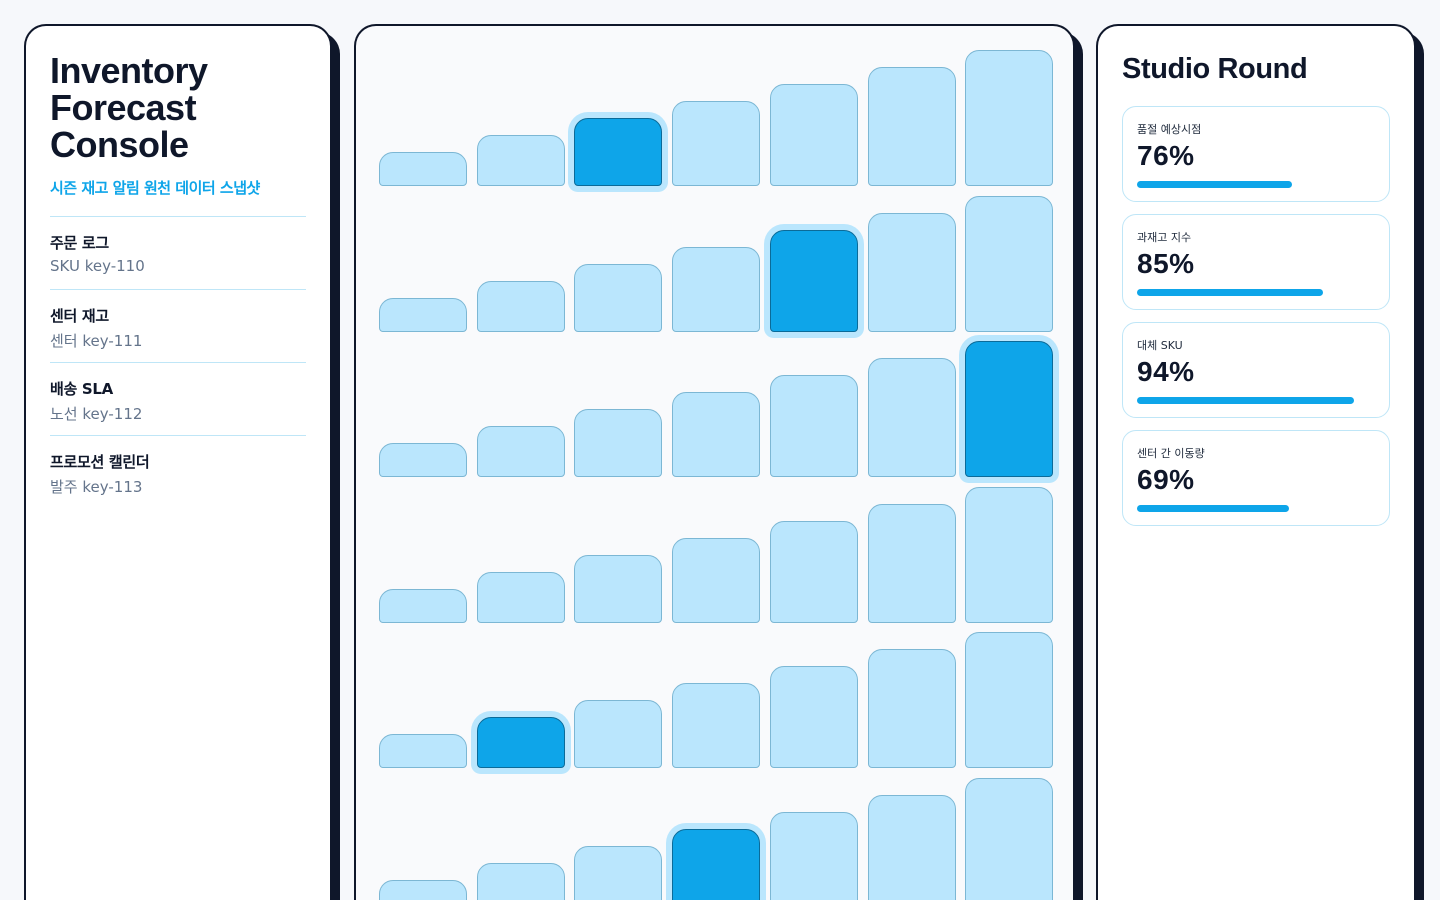 Image resolution: width=1440 pixels, height=900 pixels. Describe the element at coordinates (79, 316) in the screenshot. I see `feed-item-label: 센터 재고` at that location.